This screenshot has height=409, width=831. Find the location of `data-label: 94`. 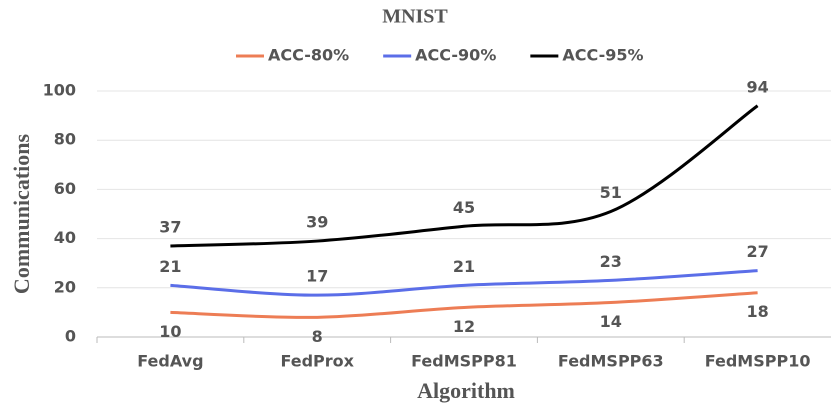

data-label: 94 is located at coordinates (757, 86).